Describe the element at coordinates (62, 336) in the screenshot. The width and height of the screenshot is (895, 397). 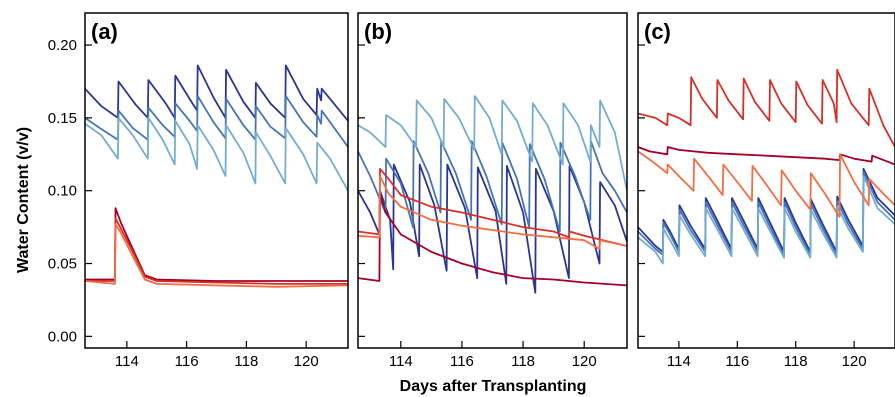
I see `y-tick-label: 0.00` at that location.